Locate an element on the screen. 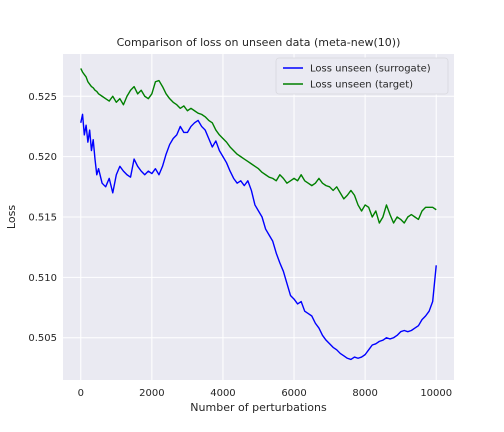 Image resolution: width=504 pixels, height=432 pixels. x-tick-label: 4000 is located at coordinates (222, 393).